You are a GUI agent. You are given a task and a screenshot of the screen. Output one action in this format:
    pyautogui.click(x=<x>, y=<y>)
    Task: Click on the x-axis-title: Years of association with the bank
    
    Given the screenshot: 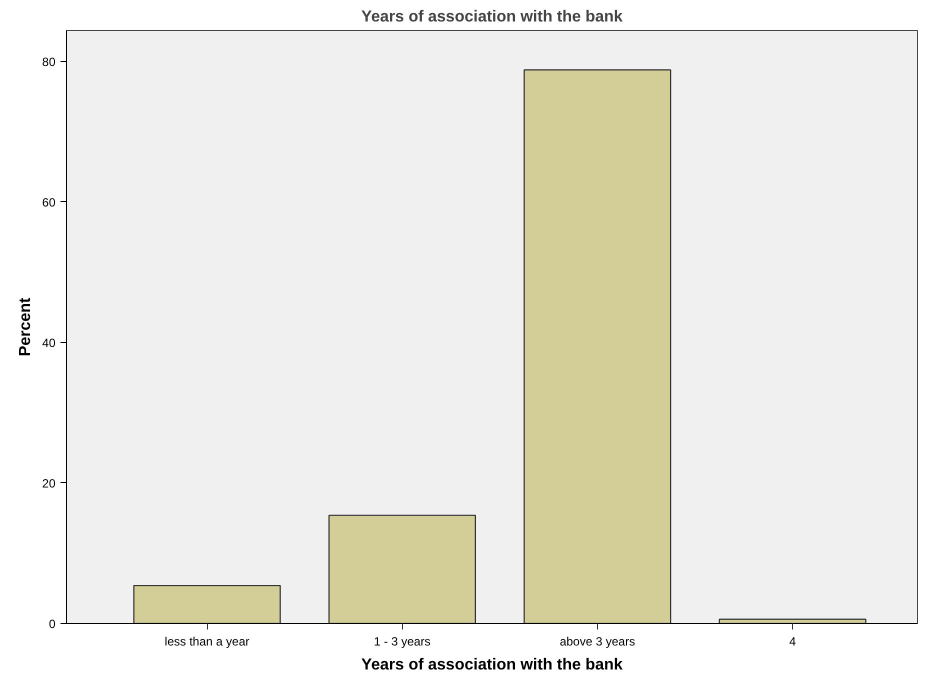 What is the action you would take?
    pyautogui.click(x=492, y=665)
    